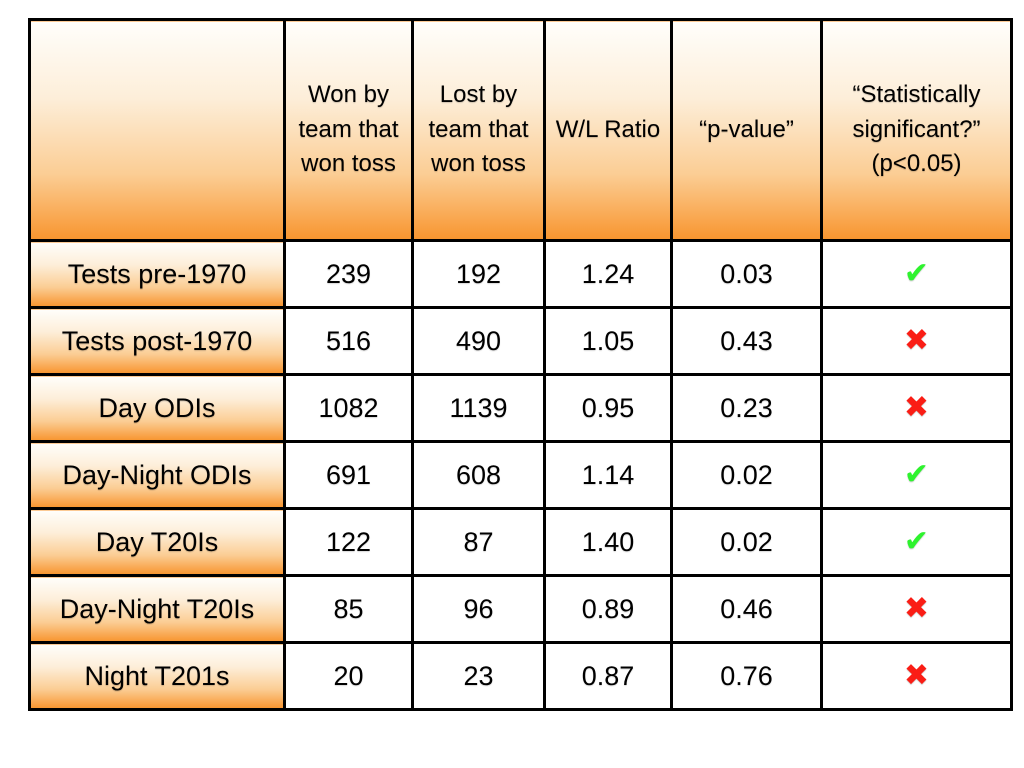  I want to click on table-row: Day ODIs 1082 1139 0.95 0.23 ✖, so click(520, 408).